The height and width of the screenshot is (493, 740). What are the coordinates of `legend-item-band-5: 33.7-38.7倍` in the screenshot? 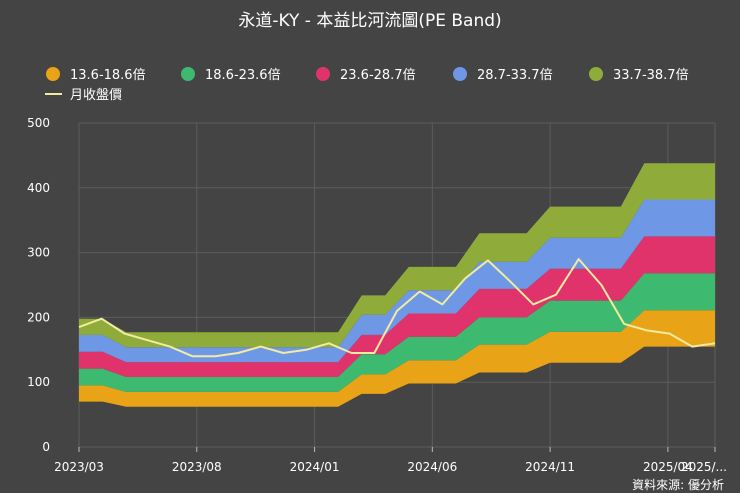 It's located at (639, 75).